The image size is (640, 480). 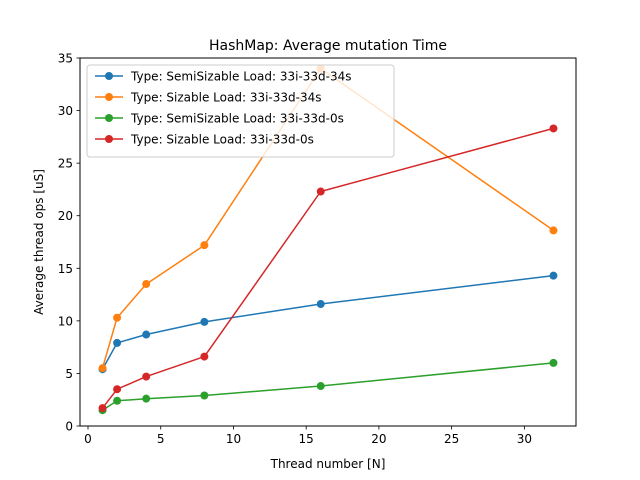 What do you see at coordinates (69, 374) in the screenshot?
I see `y-tick-label: 5` at bounding box center [69, 374].